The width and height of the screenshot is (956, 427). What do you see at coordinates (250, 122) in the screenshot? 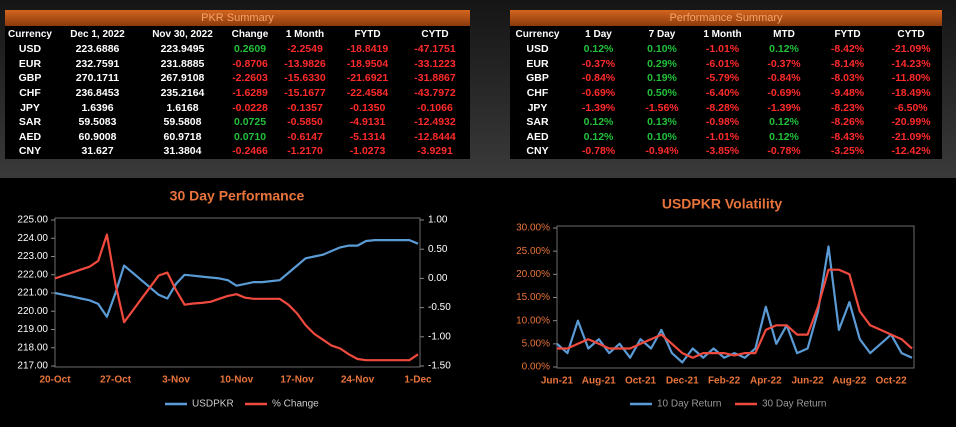
I see `cell: 0.0725` at bounding box center [250, 122].